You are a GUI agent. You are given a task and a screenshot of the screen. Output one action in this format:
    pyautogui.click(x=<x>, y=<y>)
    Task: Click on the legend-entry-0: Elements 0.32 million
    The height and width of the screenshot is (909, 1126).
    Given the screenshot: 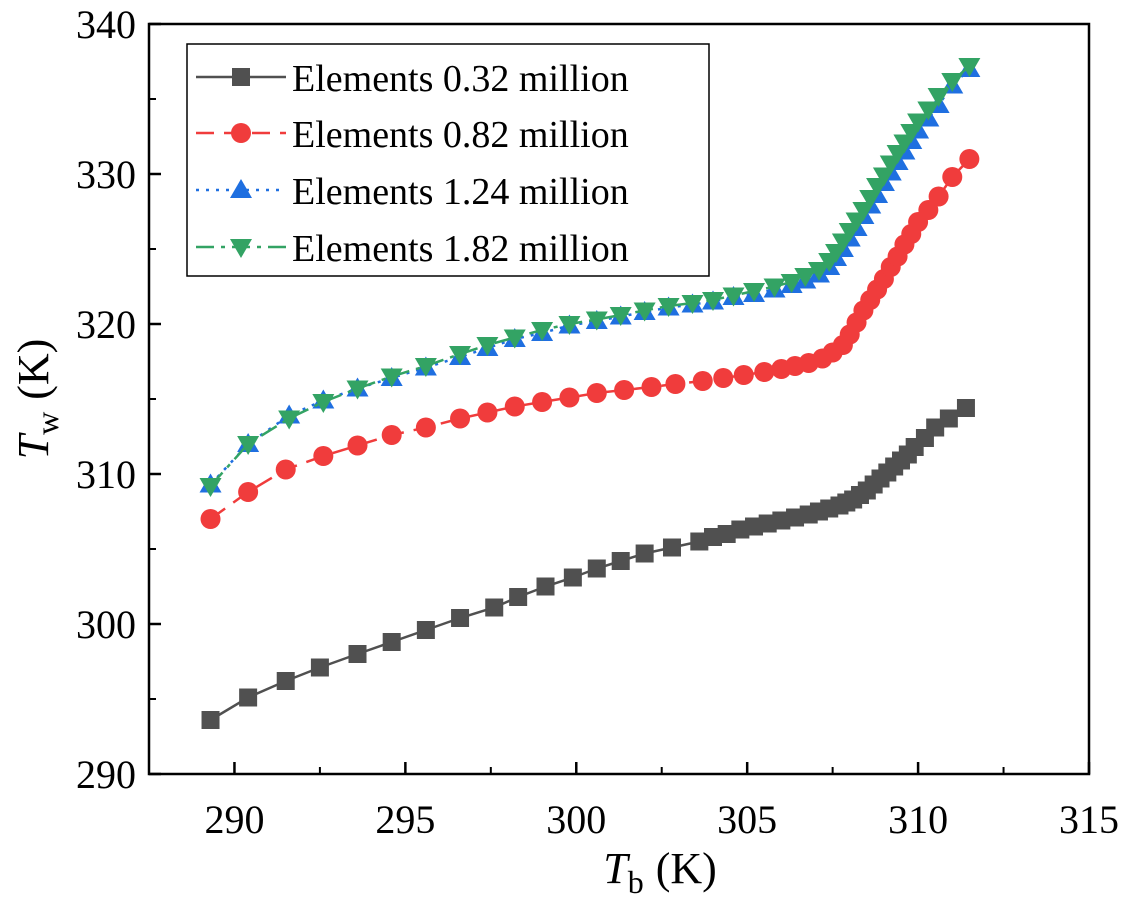 What is the action you would take?
    pyautogui.click(x=412, y=79)
    